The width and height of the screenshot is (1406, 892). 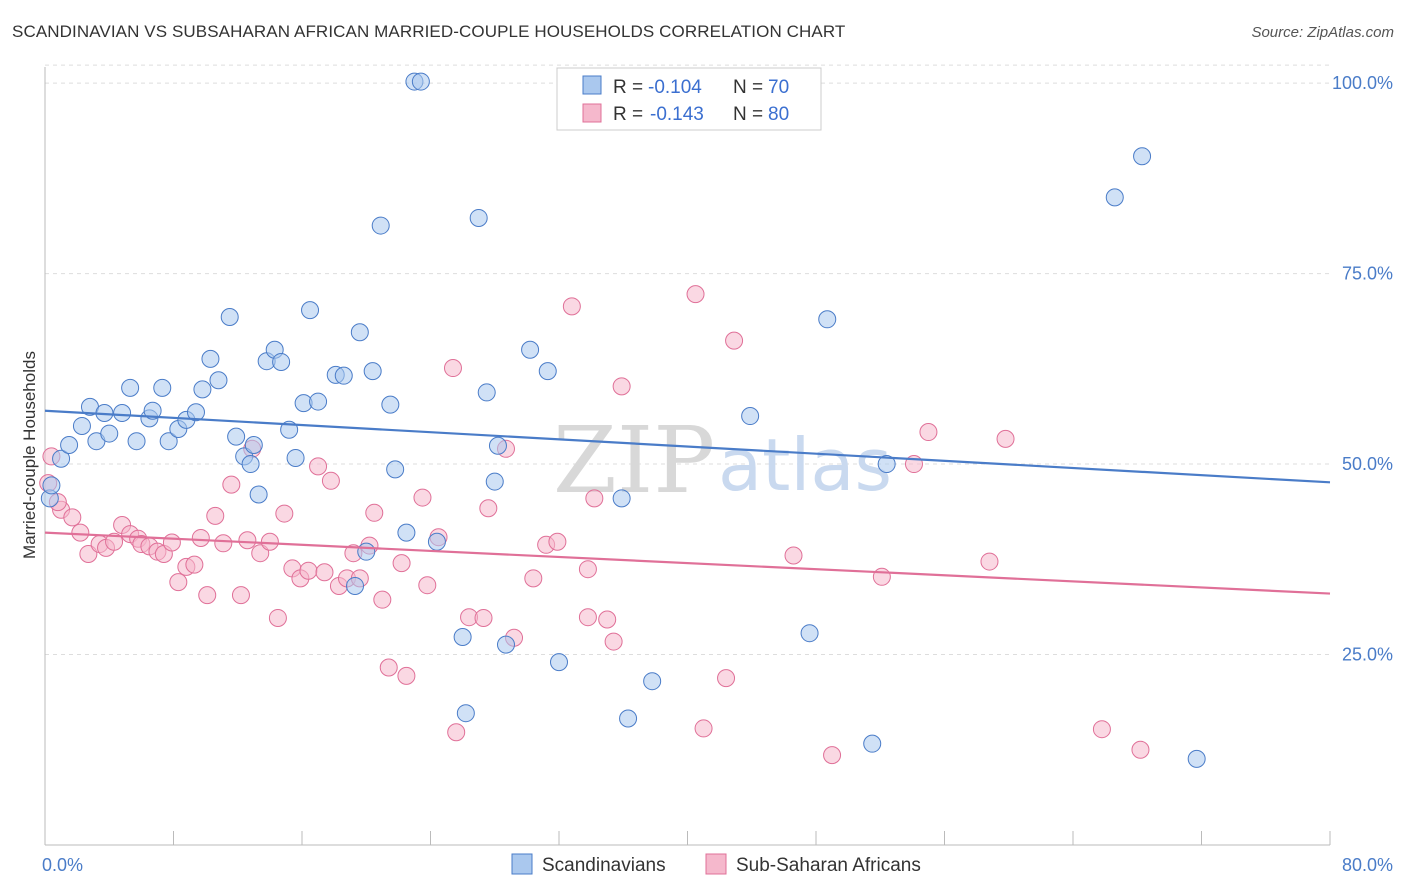 What do you see at coordinates (778, 114) in the screenshot?
I see `legend-n-value-2: 80` at bounding box center [778, 114].